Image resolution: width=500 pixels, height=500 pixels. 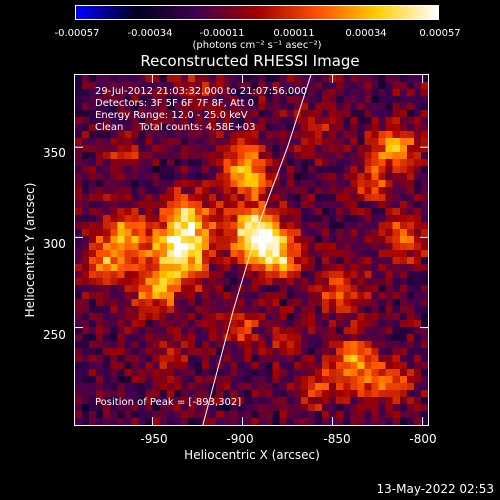 I want to click on colorbar-tick: 0.00011, so click(x=294, y=33).